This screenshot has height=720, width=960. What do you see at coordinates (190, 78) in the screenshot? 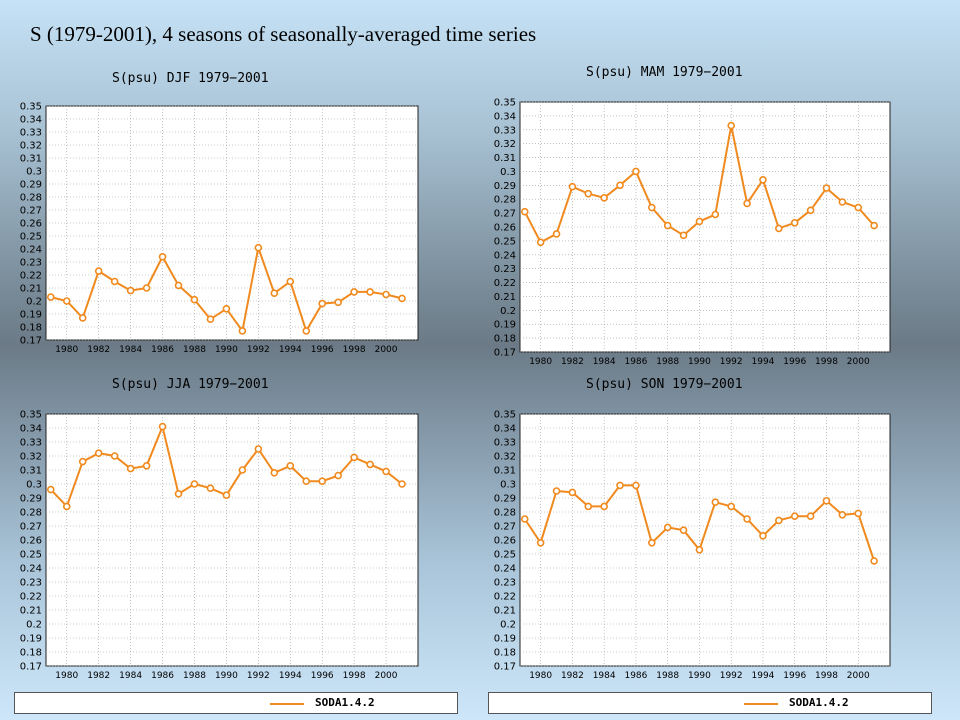
I see `chart-title: S(psu) DJF 1979−2001` at bounding box center [190, 78].